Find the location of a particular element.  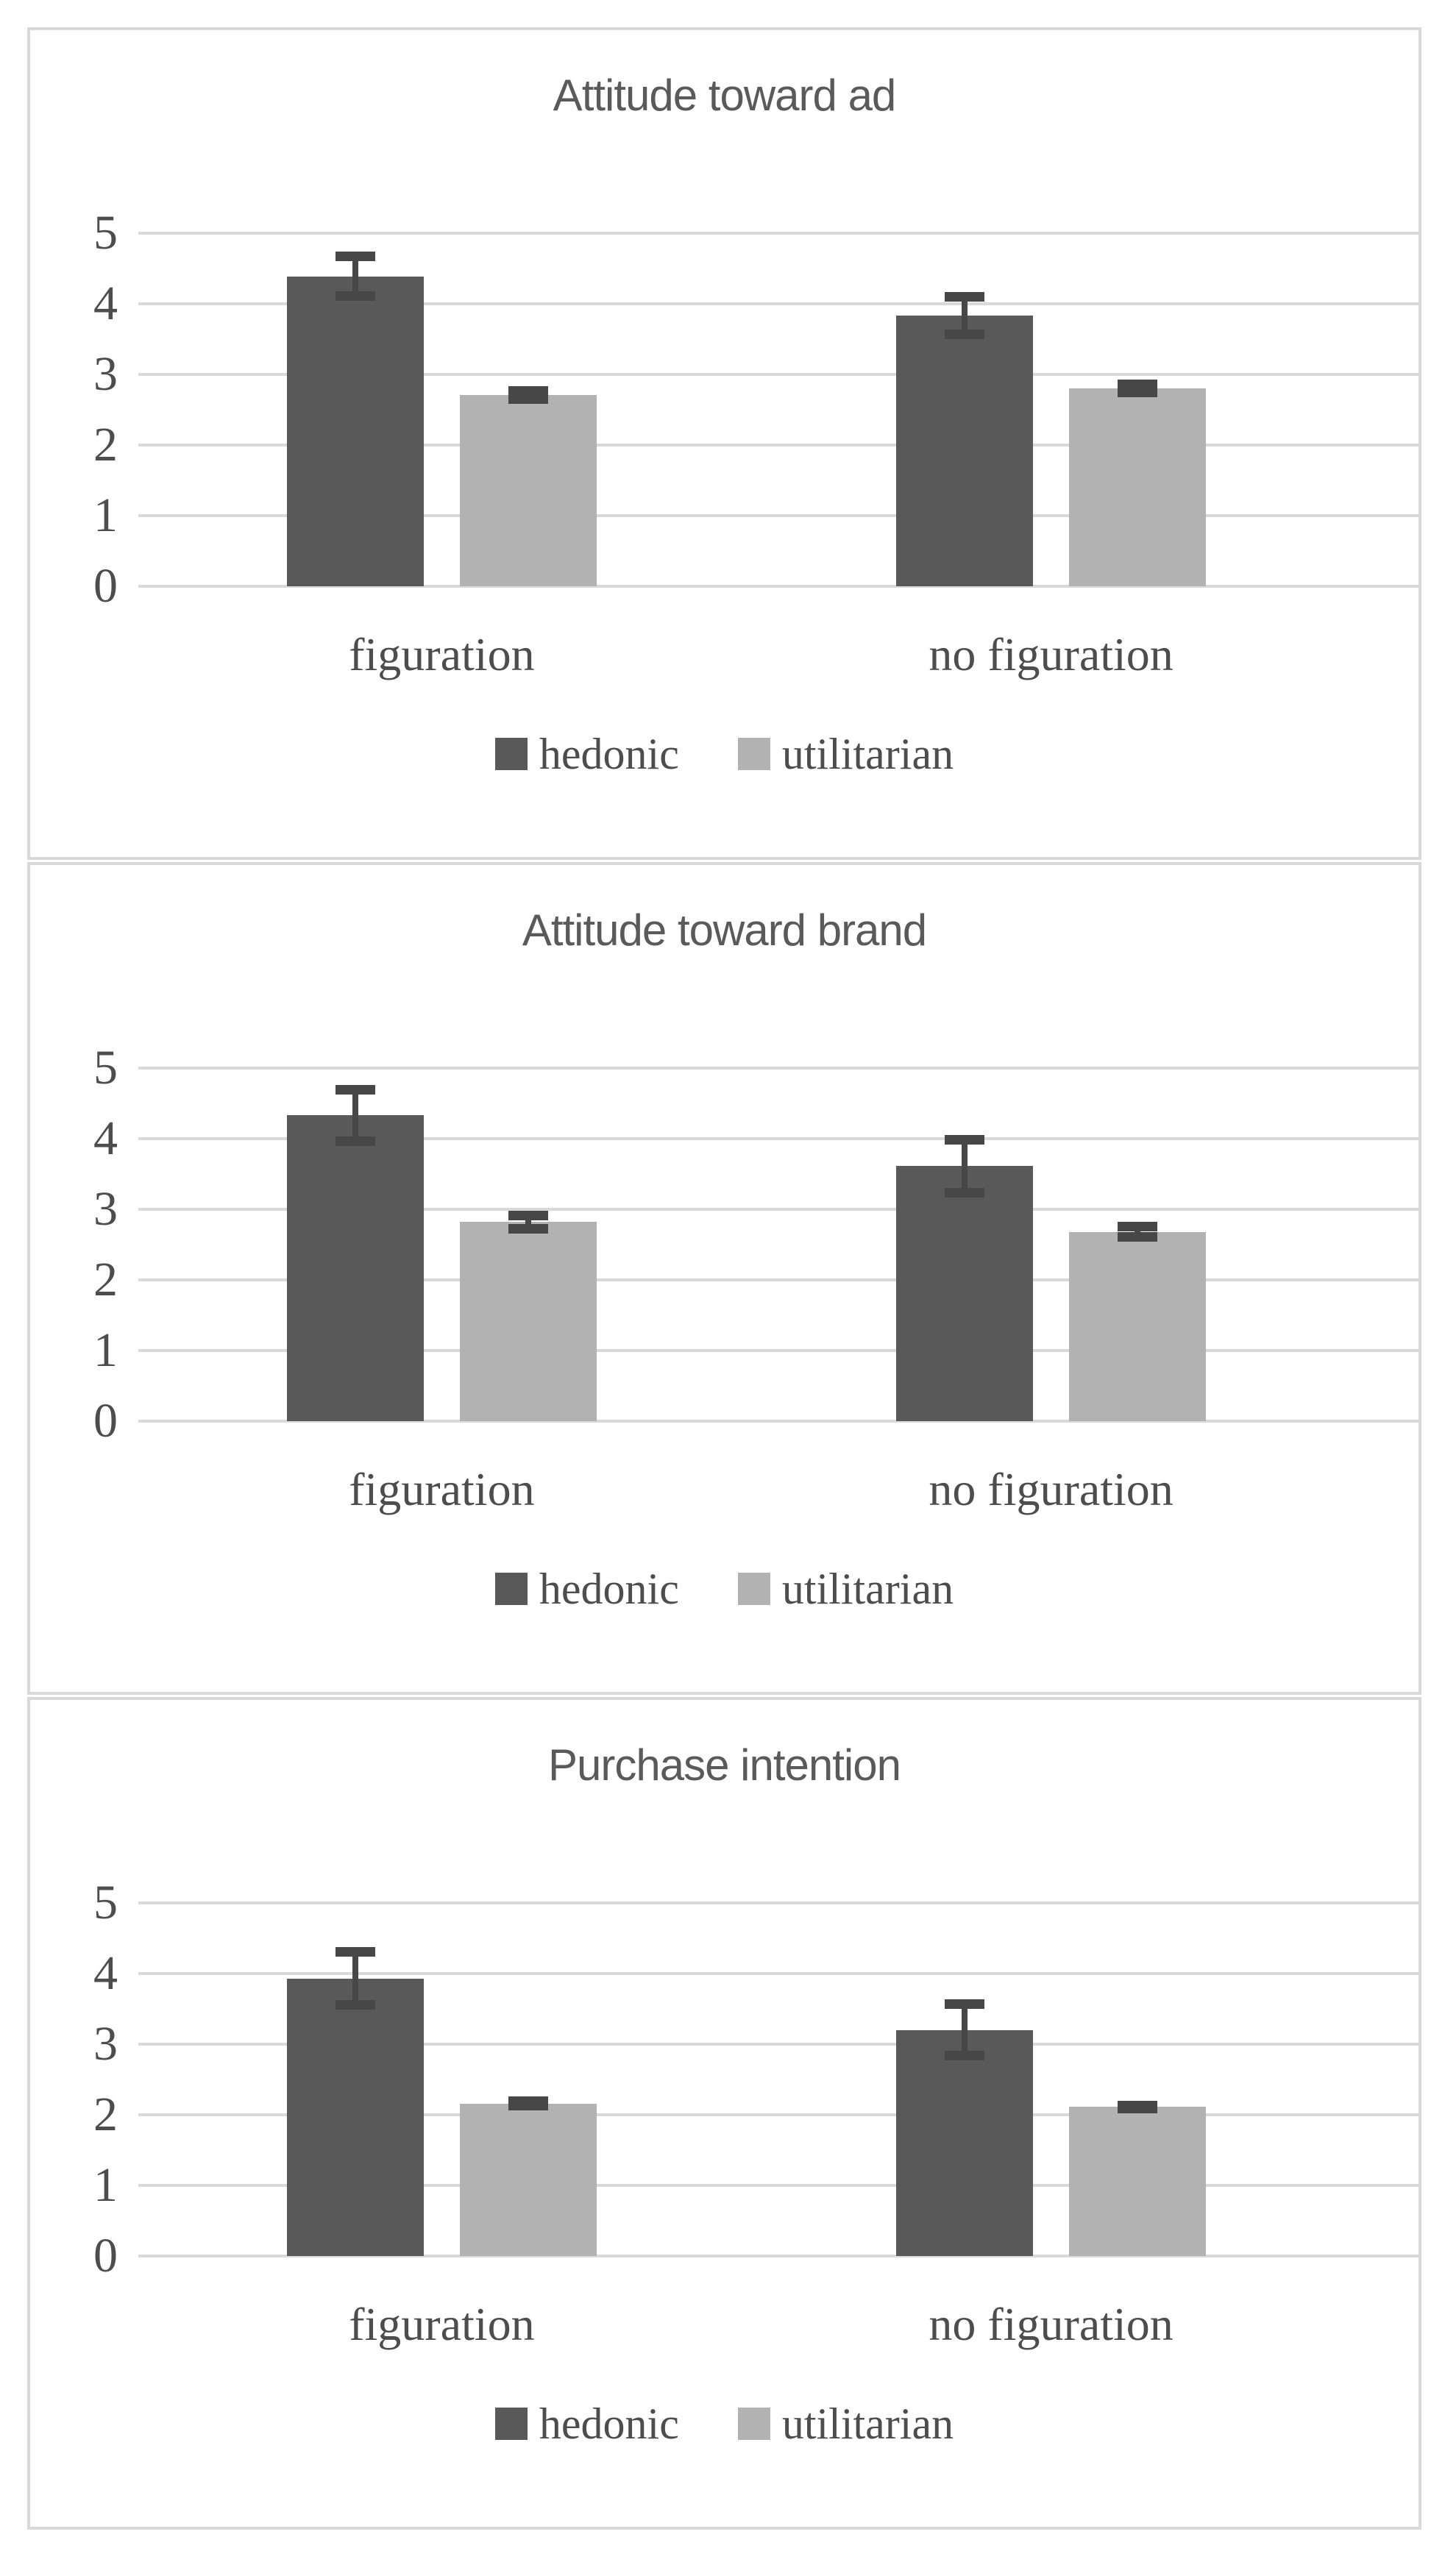

chart-body: 5 4 3 2 1 0 is located at coordinates (724, 1244).